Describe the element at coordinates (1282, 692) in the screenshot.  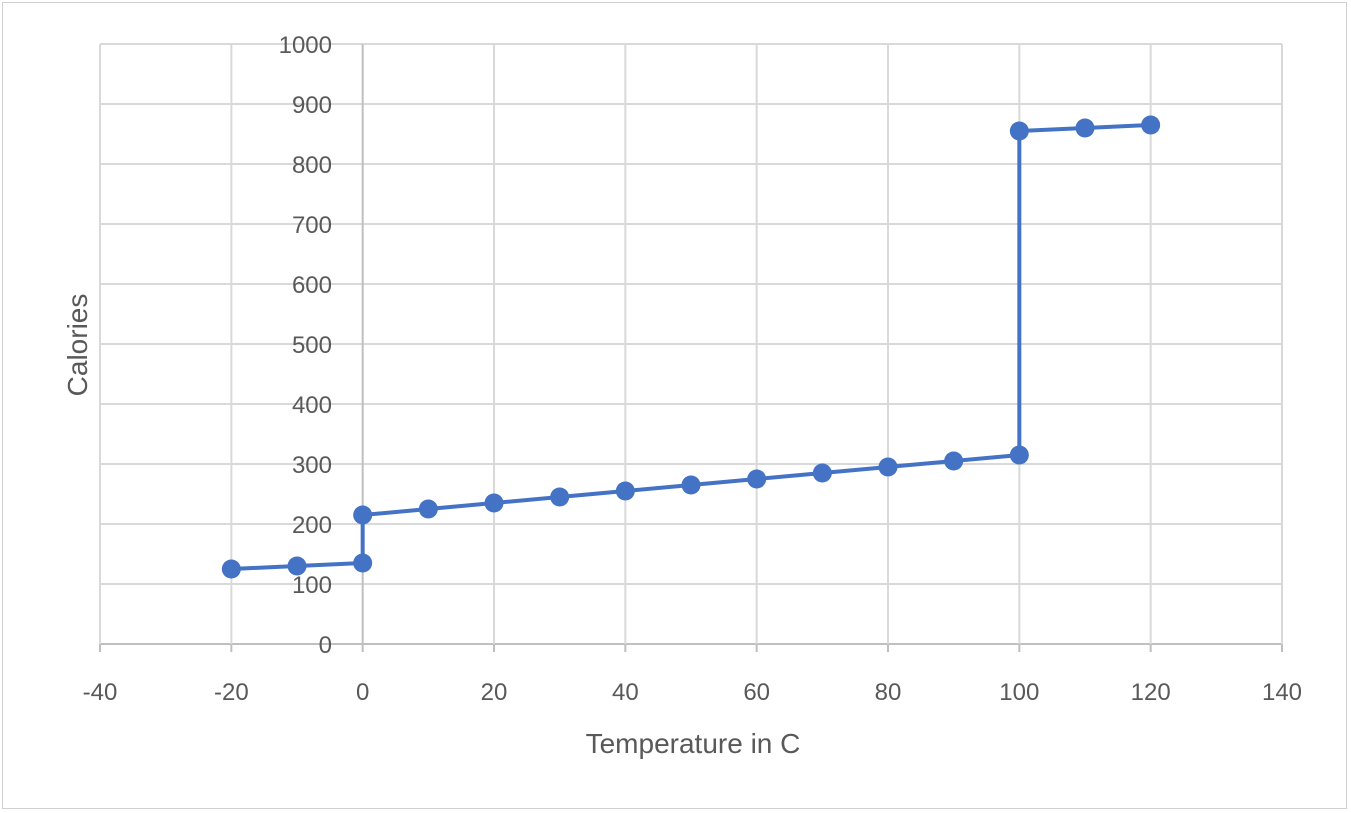
I see `x-tick-label: 140` at that location.